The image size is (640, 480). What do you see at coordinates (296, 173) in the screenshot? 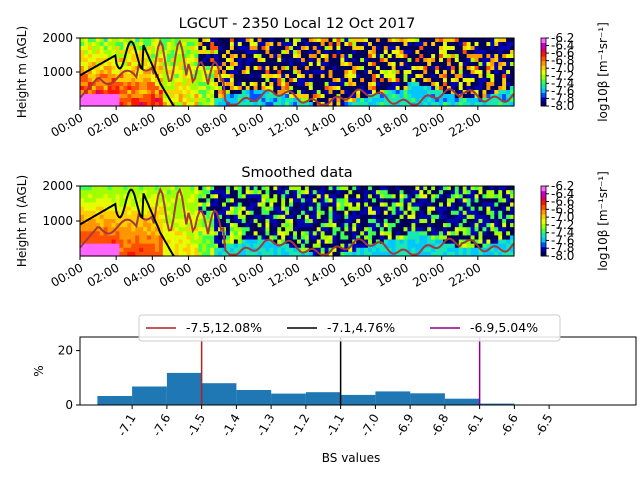
I see `panel2-title: Smoothed data` at bounding box center [296, 173].